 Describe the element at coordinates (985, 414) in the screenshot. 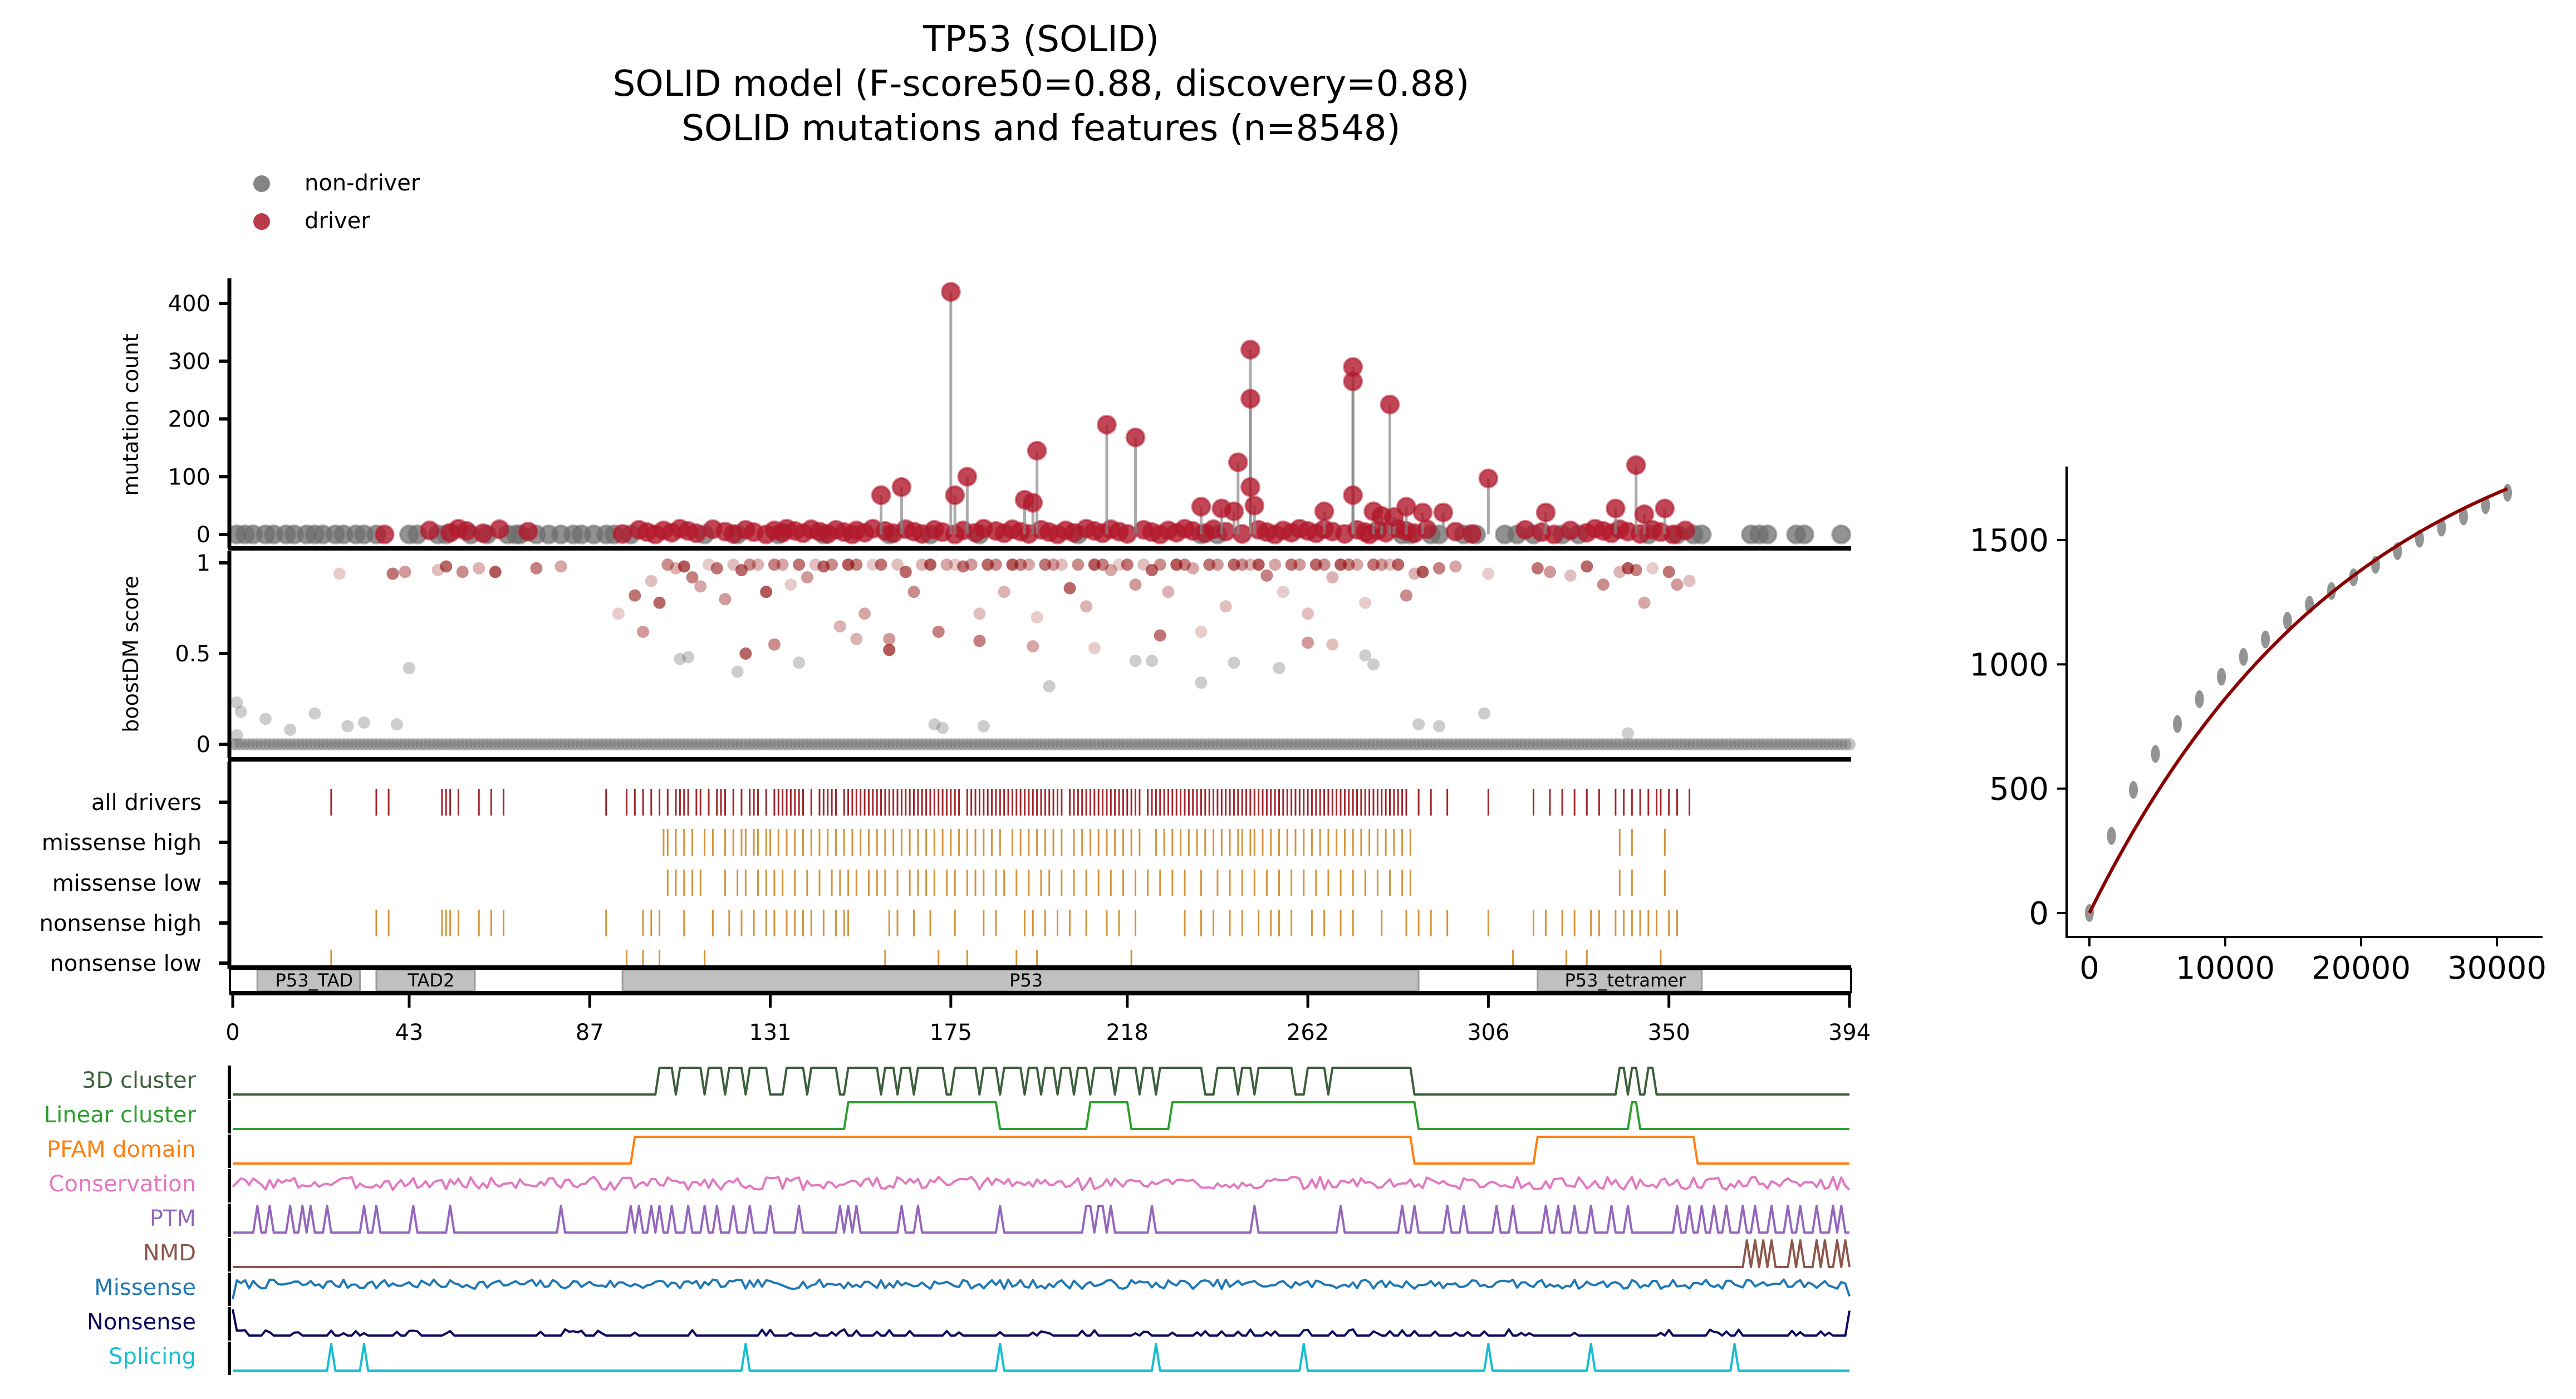

I see `mutation-count-panel: 0 100 200 300 400 mutation count` at that location.